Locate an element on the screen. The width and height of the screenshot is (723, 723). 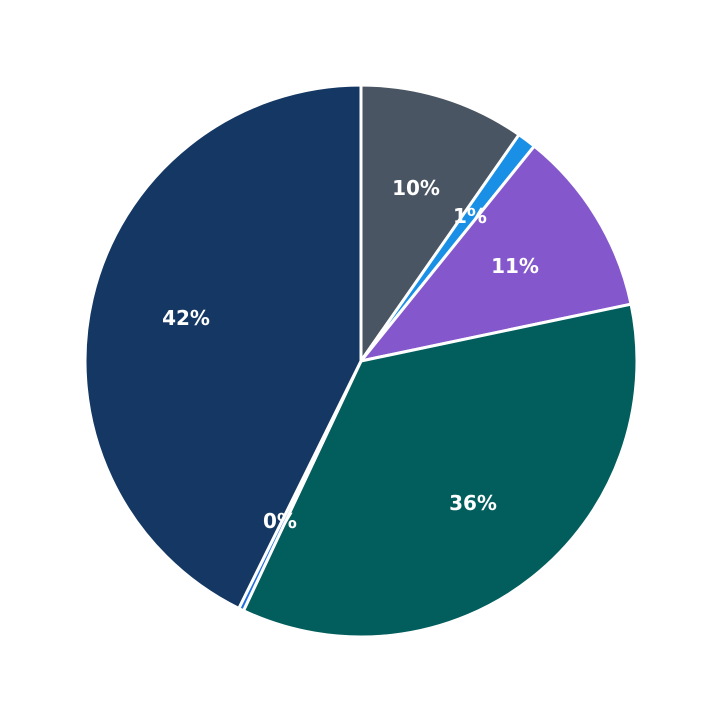
slice-percent-label: 0% is located at coordinates (280, 521).